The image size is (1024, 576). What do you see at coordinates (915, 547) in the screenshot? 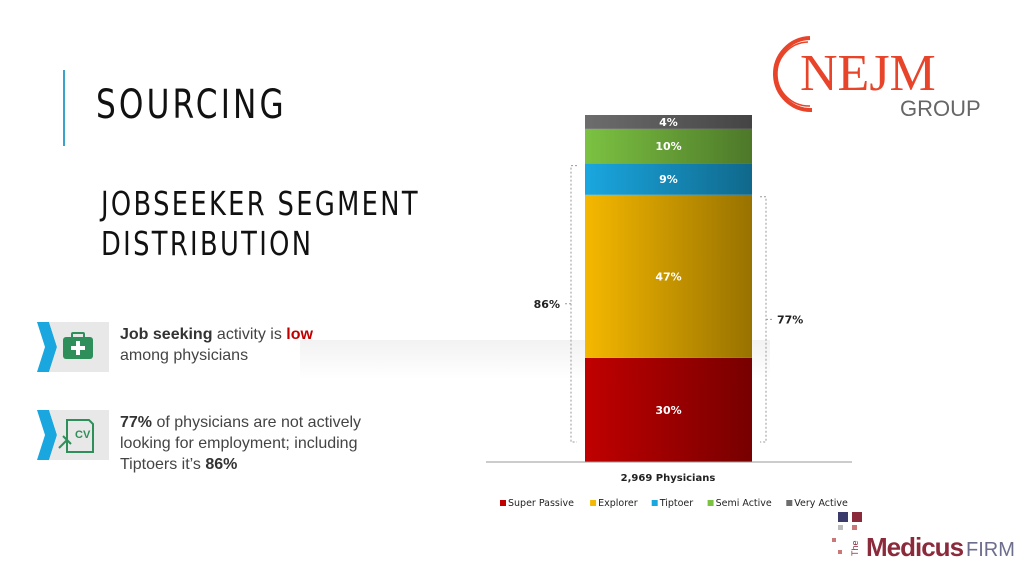
I see `medicus-name-text: Medicus` at bounding box center [915, 547].